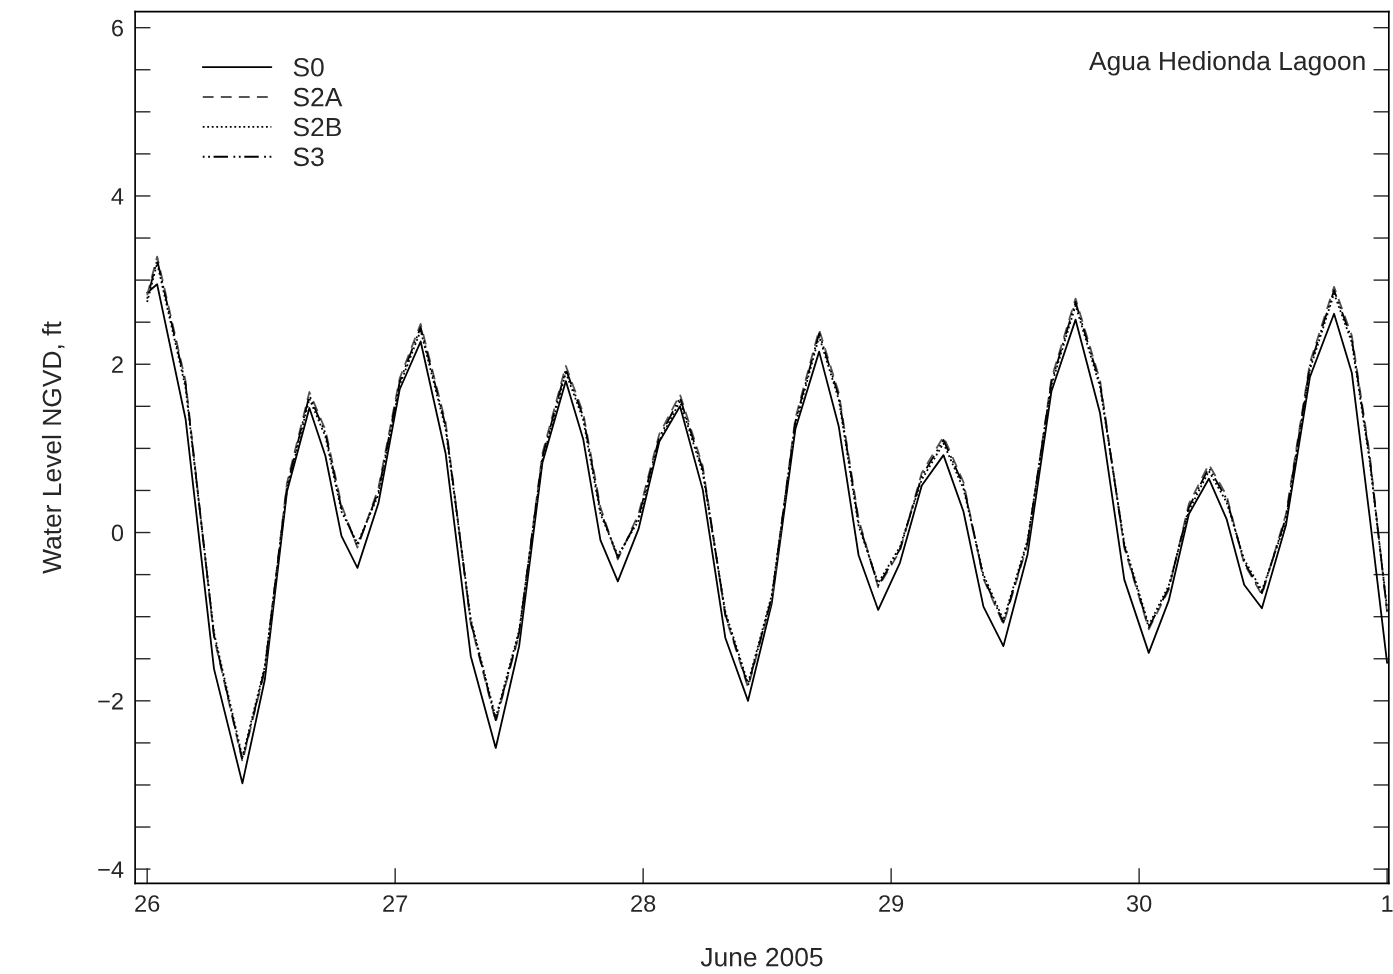 This screenshot has width=1393, height=974. What do you see at coordinates (111, 869) in the screenshot?
I see `y-tick-label: −4` at bounding box center [111, 869].